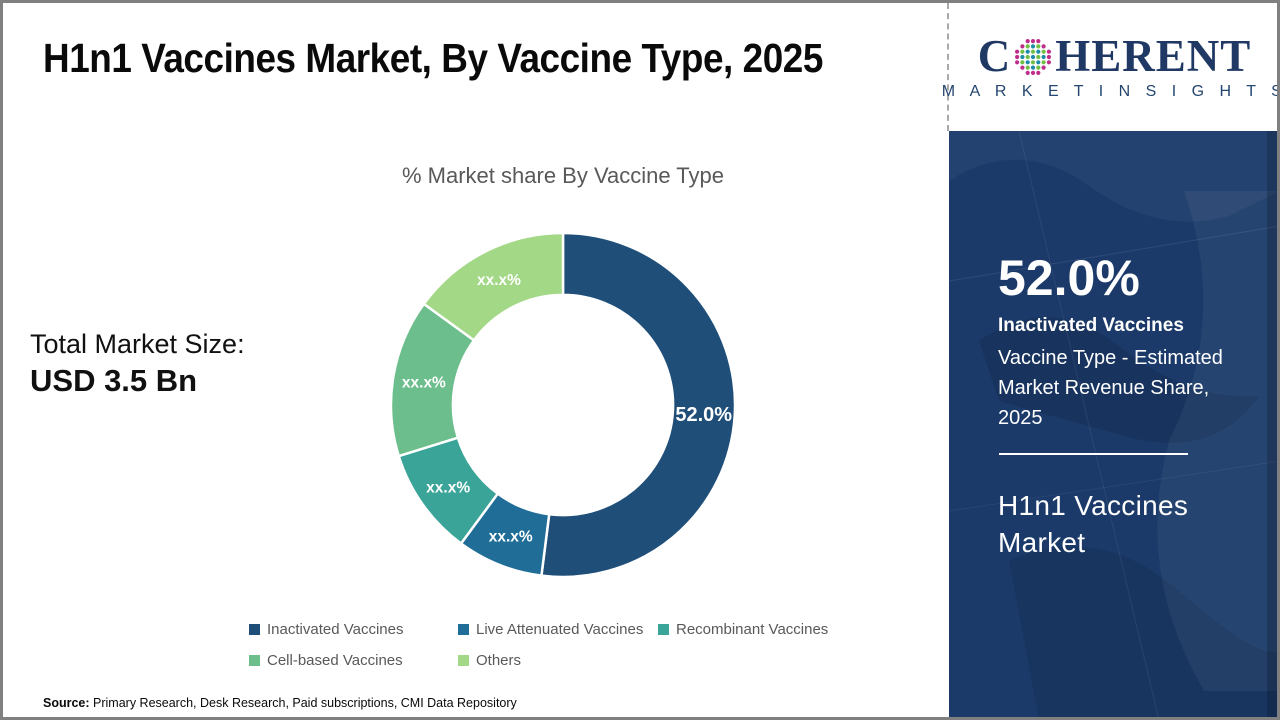  I want to click on legend-item-inactivated-vaccines: Inactivated Vaccines, so click(326, 630).